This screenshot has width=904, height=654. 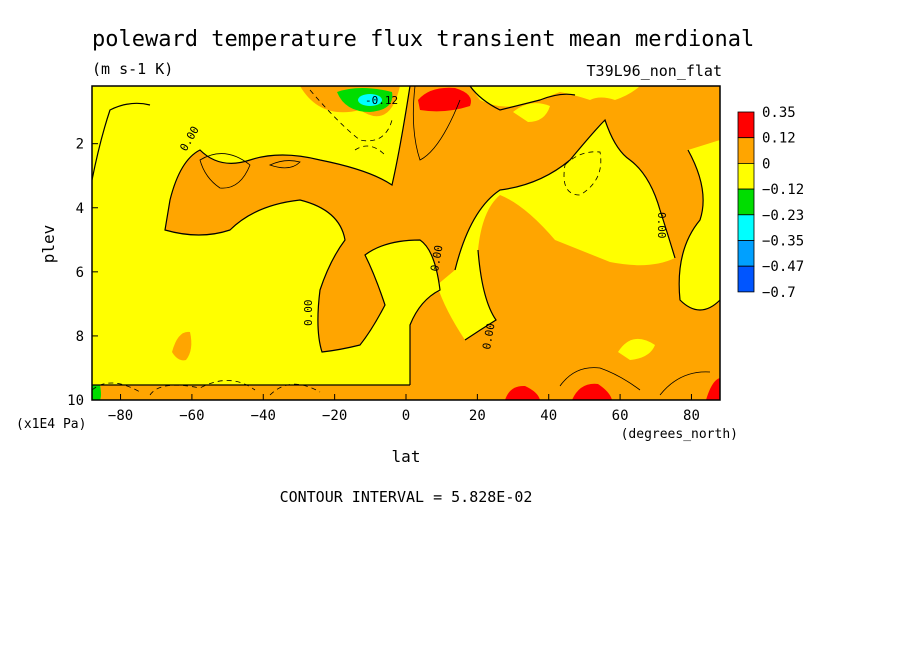 I want to click on colorbar-label: 0.12, so click(x=779, y=139).